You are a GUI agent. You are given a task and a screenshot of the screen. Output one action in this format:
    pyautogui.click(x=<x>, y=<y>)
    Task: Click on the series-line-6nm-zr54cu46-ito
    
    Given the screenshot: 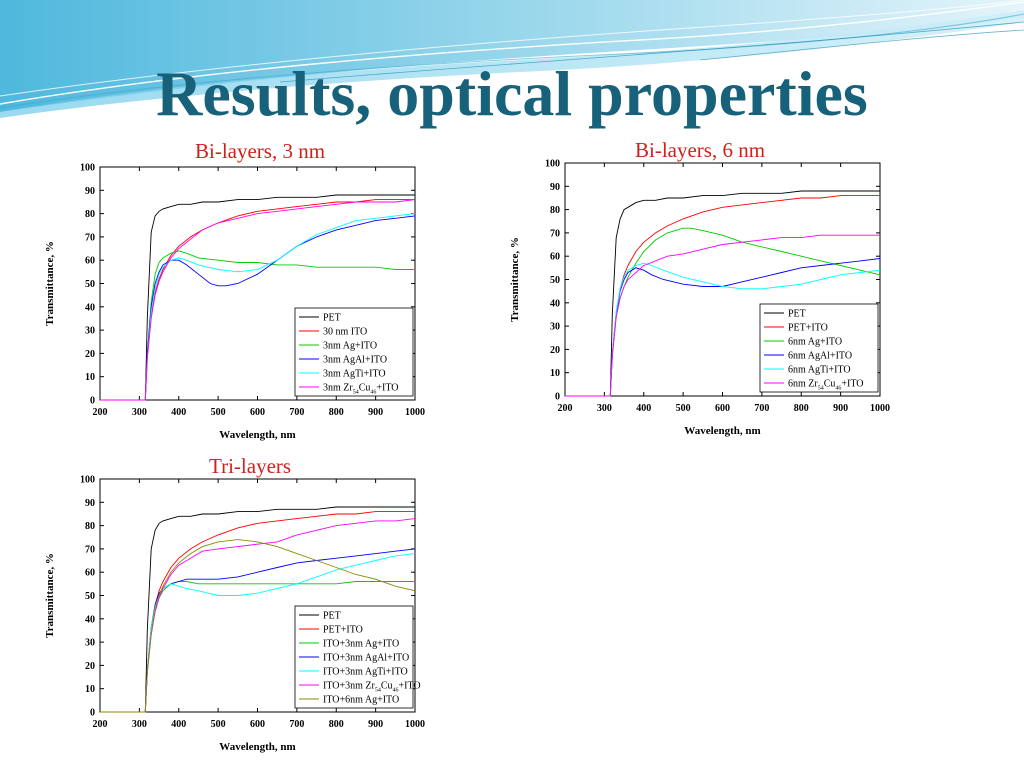 What is the action you would take?
    pyautogui.click(x=722, y=315)
    